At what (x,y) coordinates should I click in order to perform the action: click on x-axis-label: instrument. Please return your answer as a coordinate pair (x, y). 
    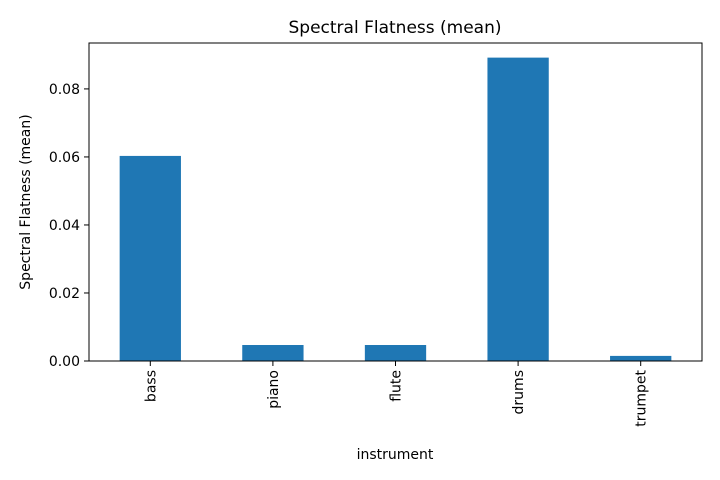
    Looking at the image, I should click on (395, 455).